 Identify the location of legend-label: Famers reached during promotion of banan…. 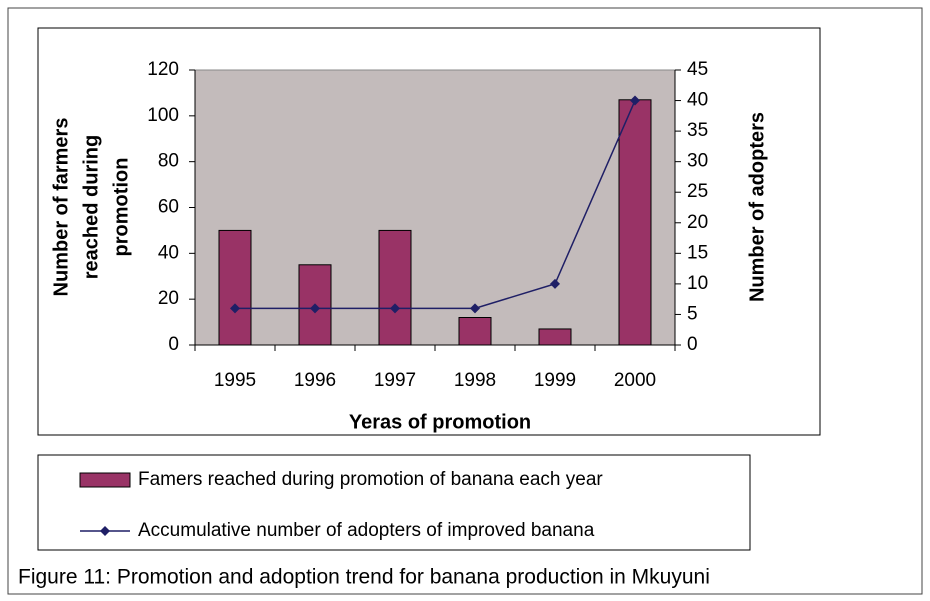
(370, 479).